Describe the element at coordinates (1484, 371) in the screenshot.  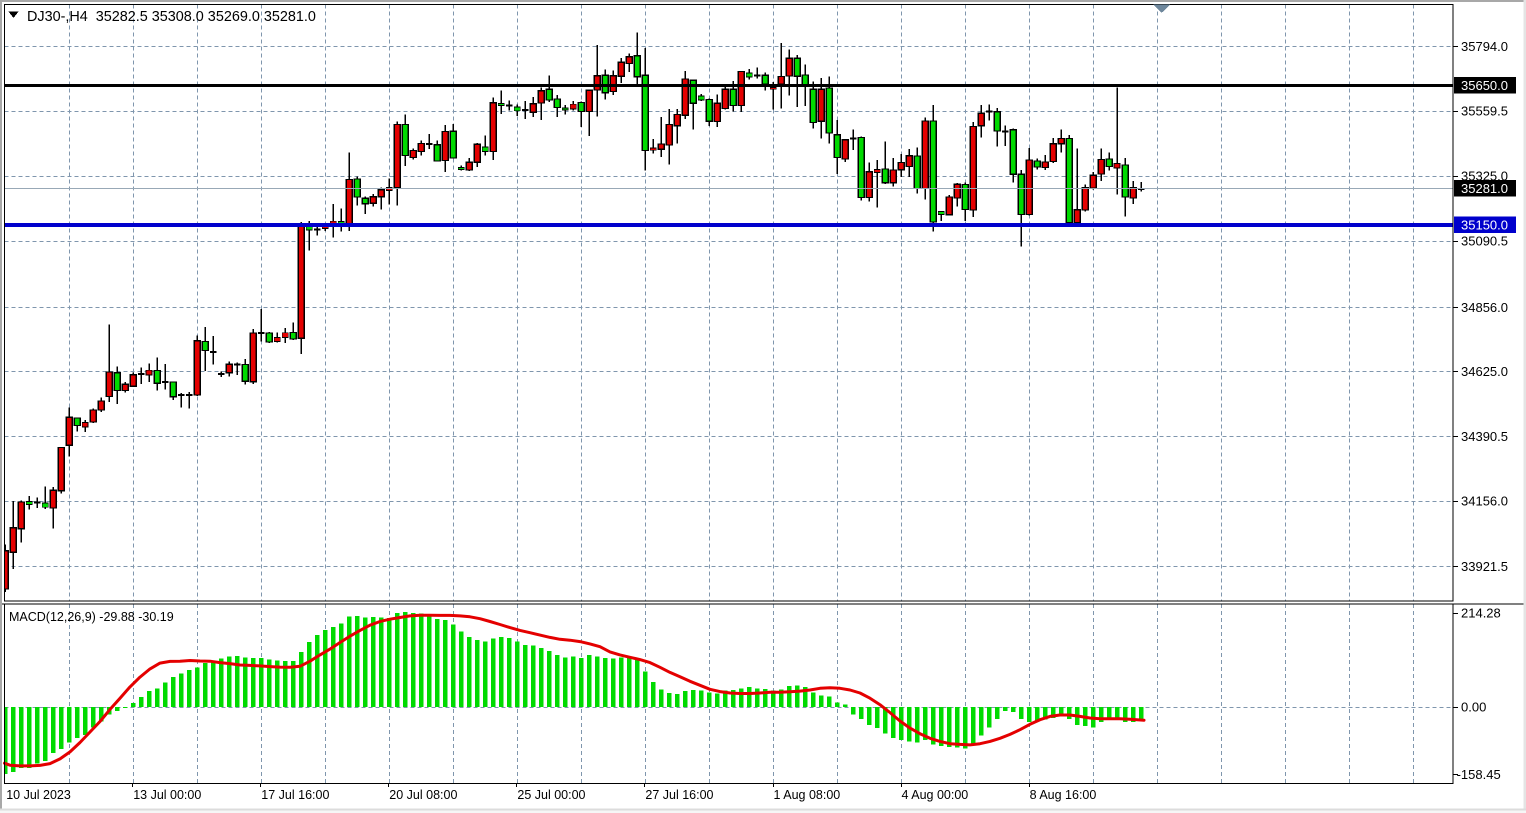
I see `svg-text: 34625.0` at that location.